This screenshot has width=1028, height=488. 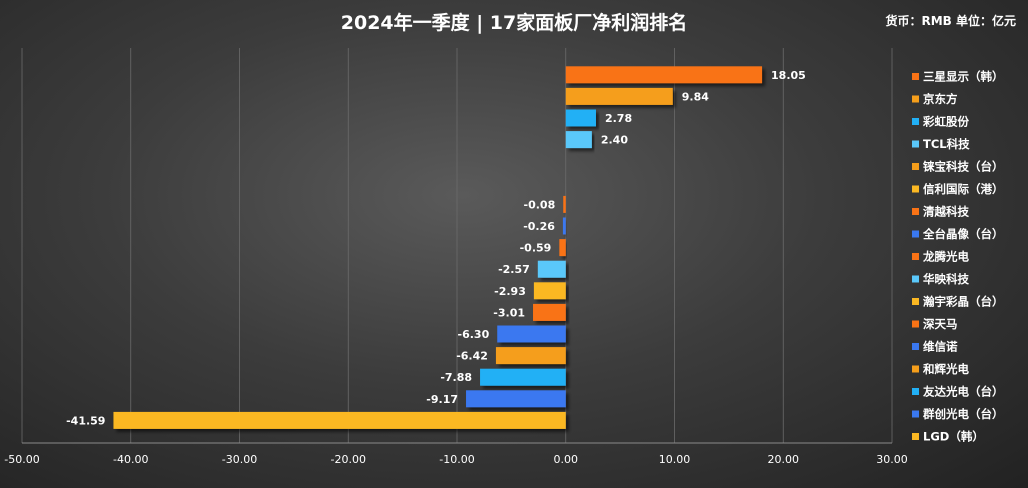 I want to click on data-label: -3.01, so click(x=509, y=312).